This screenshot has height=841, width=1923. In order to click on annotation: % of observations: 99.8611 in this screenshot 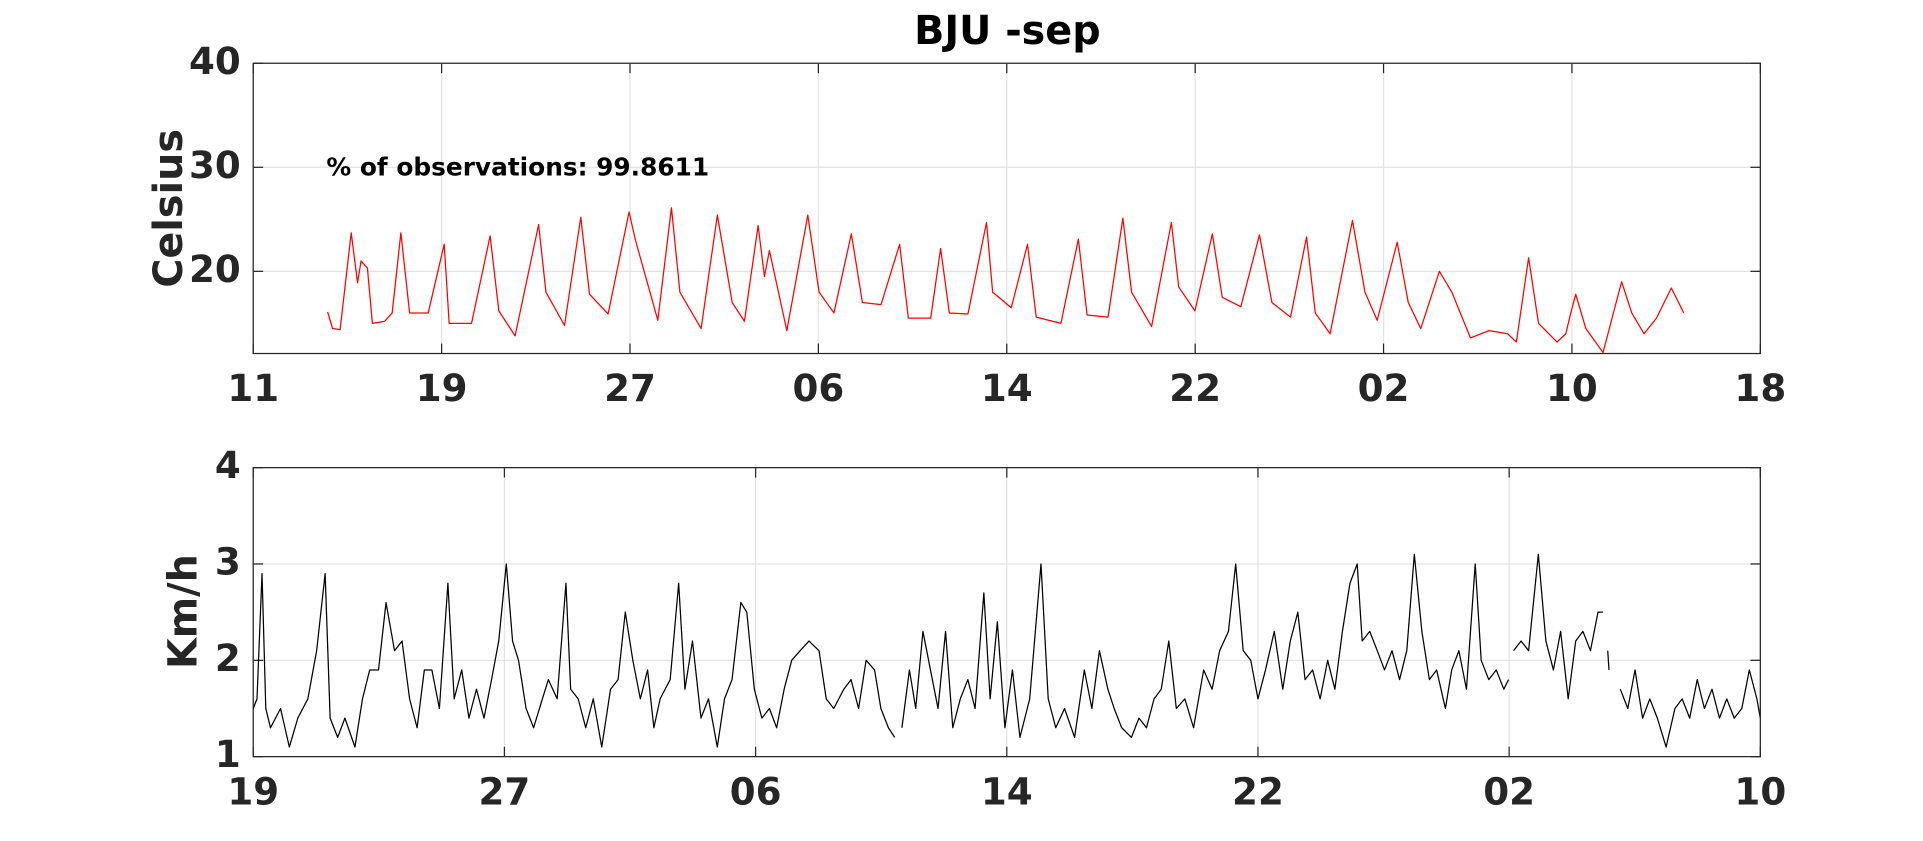, I will do `click(517, 167)`.